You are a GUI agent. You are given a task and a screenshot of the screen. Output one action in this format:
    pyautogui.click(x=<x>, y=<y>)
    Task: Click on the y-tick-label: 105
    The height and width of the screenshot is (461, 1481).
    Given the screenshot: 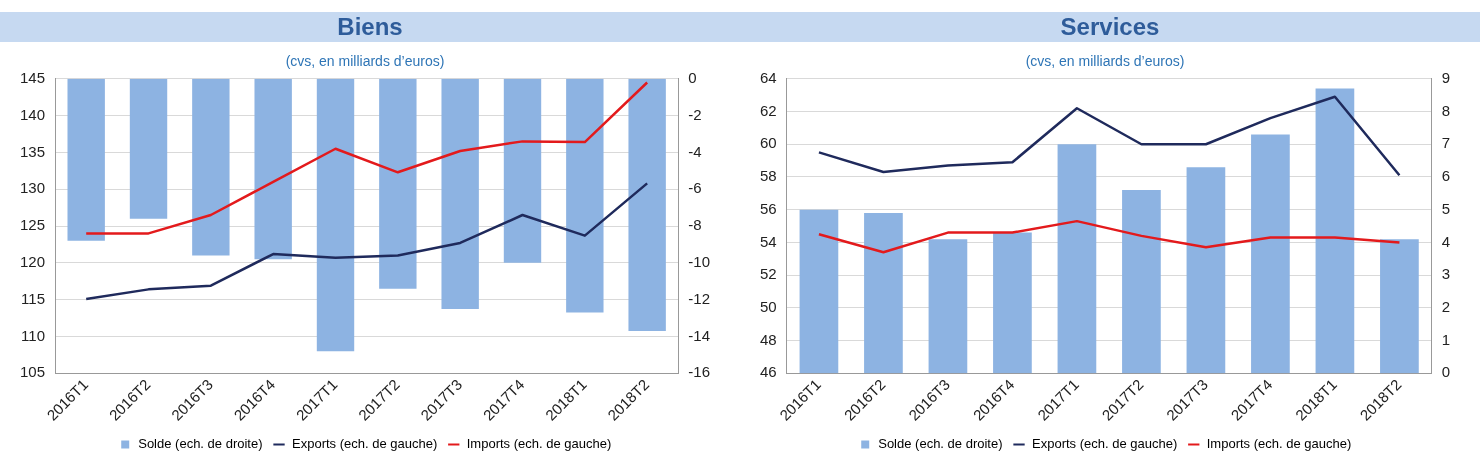 What is the action you would take?
    pyautogui.click(x=33, y=372)
    